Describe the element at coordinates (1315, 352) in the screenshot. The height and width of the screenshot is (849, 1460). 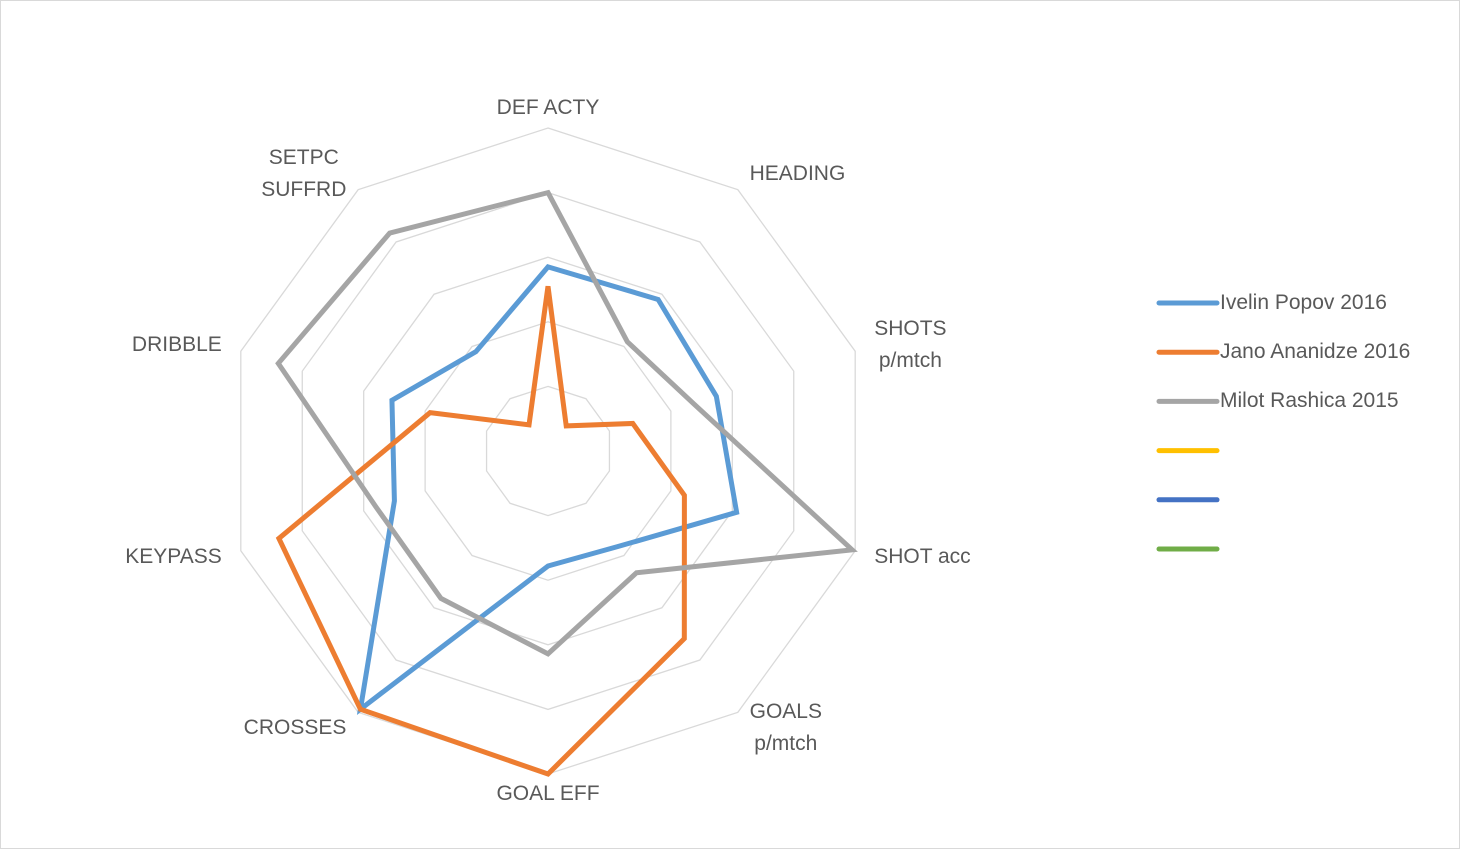
I see `legend-label: Jano Ananidze 2016` at that location.